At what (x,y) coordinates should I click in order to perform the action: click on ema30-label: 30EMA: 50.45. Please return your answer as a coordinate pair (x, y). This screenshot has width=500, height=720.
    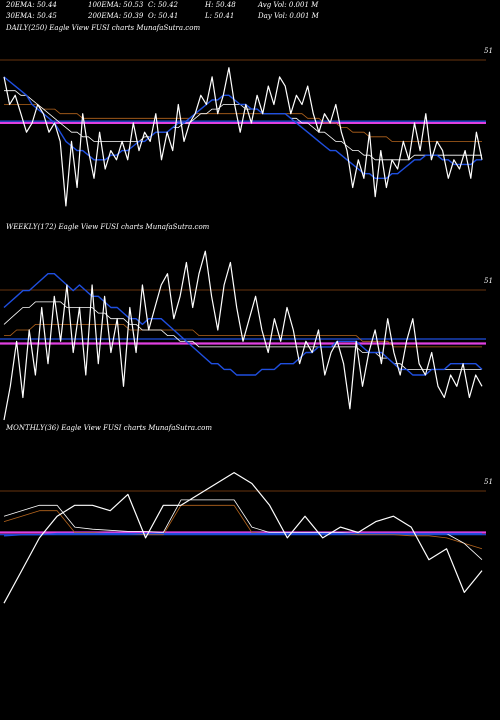
    Looking at the image, I should click on (31, 16).